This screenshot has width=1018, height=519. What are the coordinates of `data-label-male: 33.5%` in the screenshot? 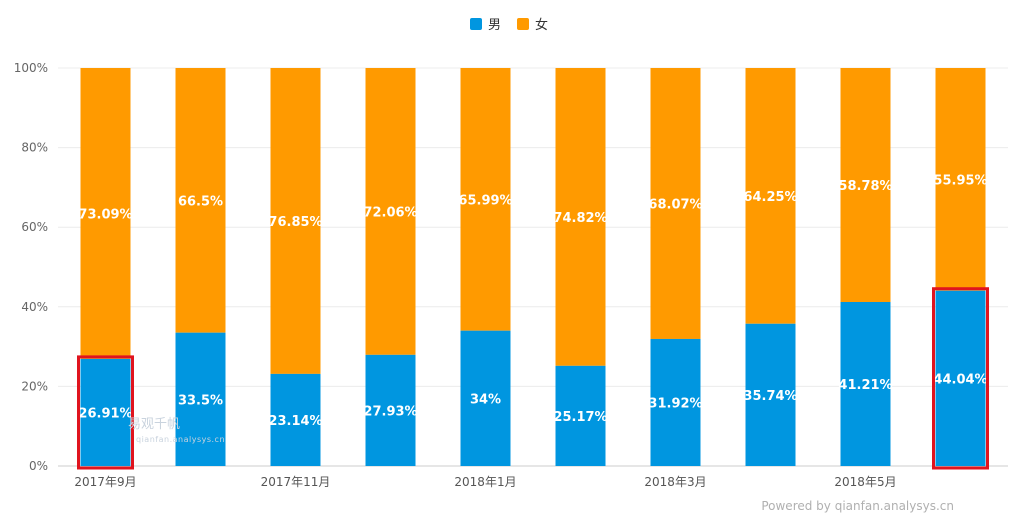 It's located at (200, 400).